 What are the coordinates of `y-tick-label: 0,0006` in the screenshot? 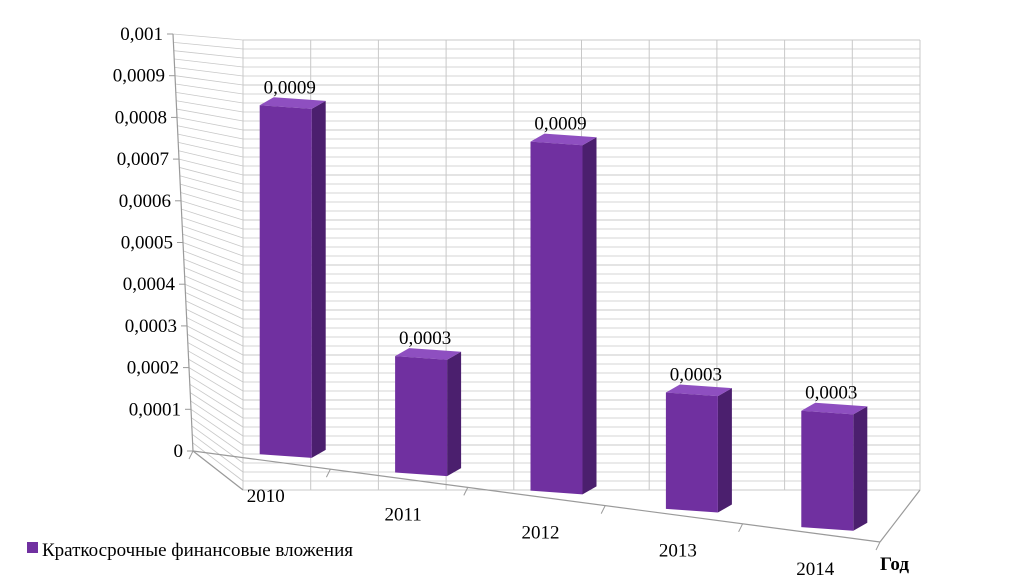 It's located at (145, 201).